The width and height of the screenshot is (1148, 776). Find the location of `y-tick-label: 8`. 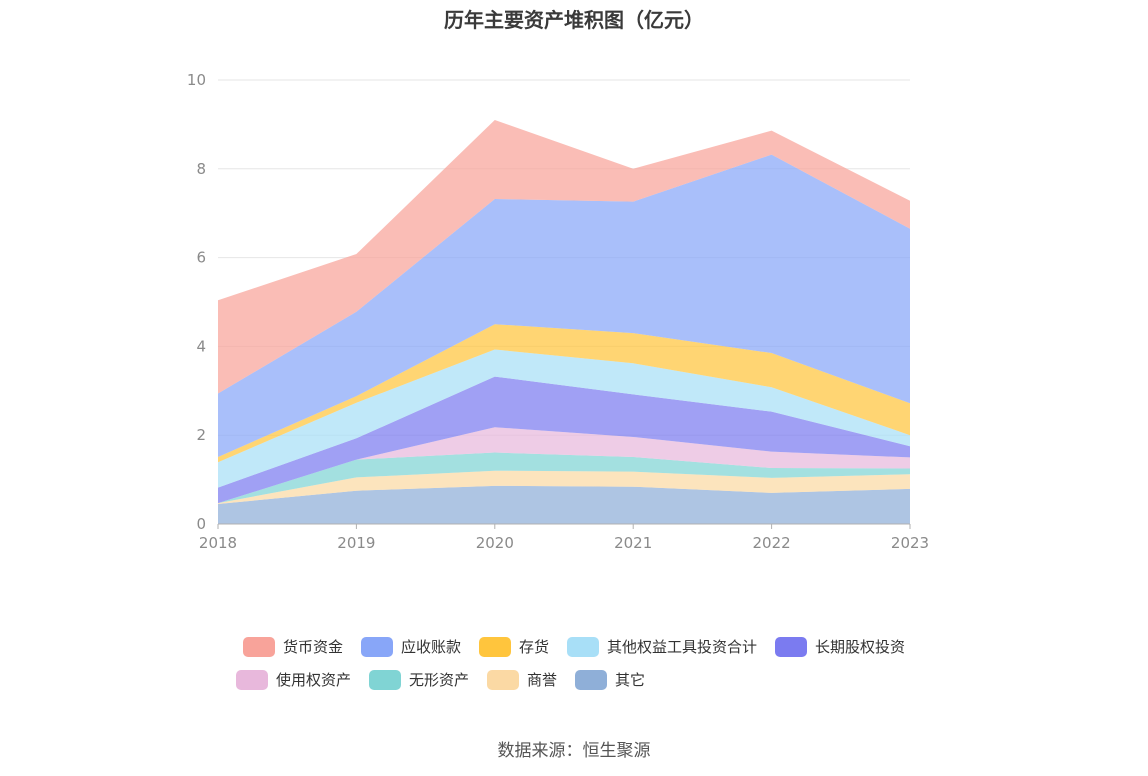

y-tick-label: 8 is located at coordinates (201, 169).